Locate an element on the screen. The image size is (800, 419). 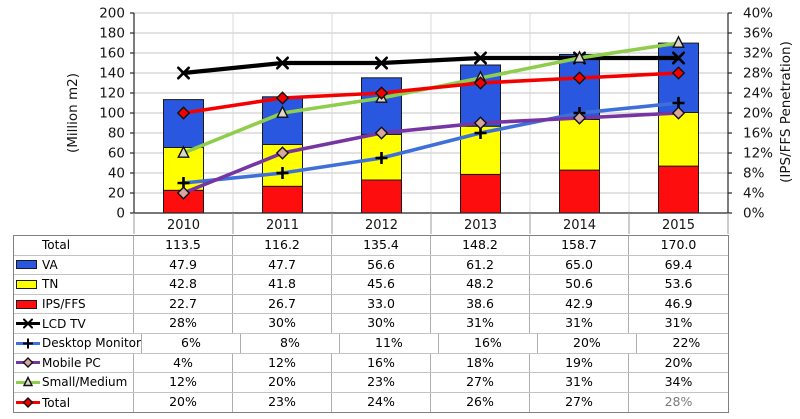
value-cell: 148.2 is located at coordinates (480, 245).